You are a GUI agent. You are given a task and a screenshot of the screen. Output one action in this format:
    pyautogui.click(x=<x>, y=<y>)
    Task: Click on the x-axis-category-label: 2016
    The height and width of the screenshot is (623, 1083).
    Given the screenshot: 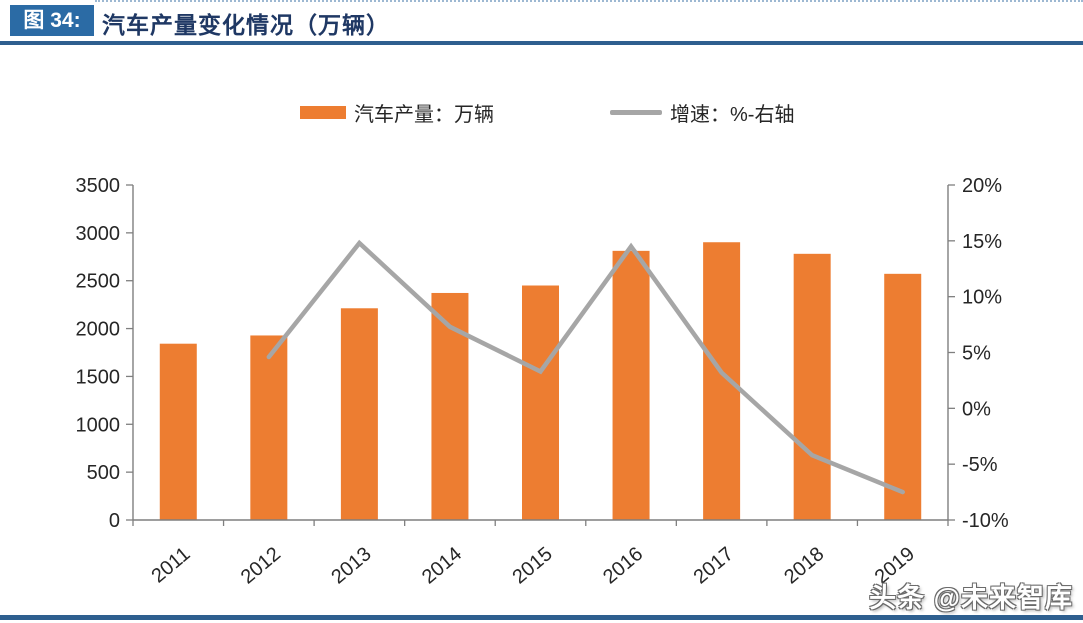 What is the action you would take?
    pyautogui.click(x=623, y=565)
    